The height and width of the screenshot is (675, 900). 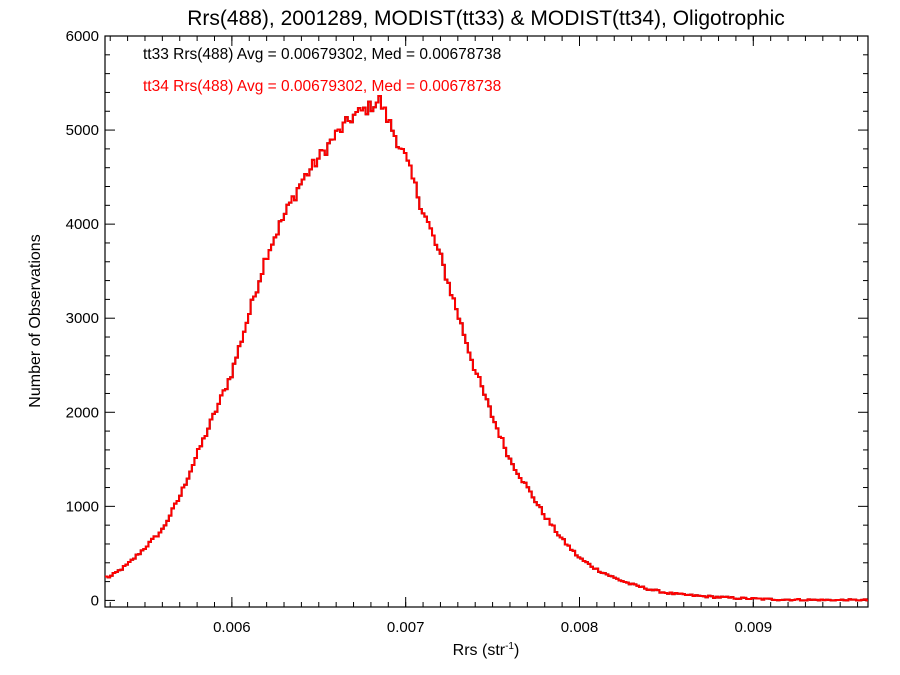 I want to click on x-tick-label: 0.009, so click(x=754, y=627).